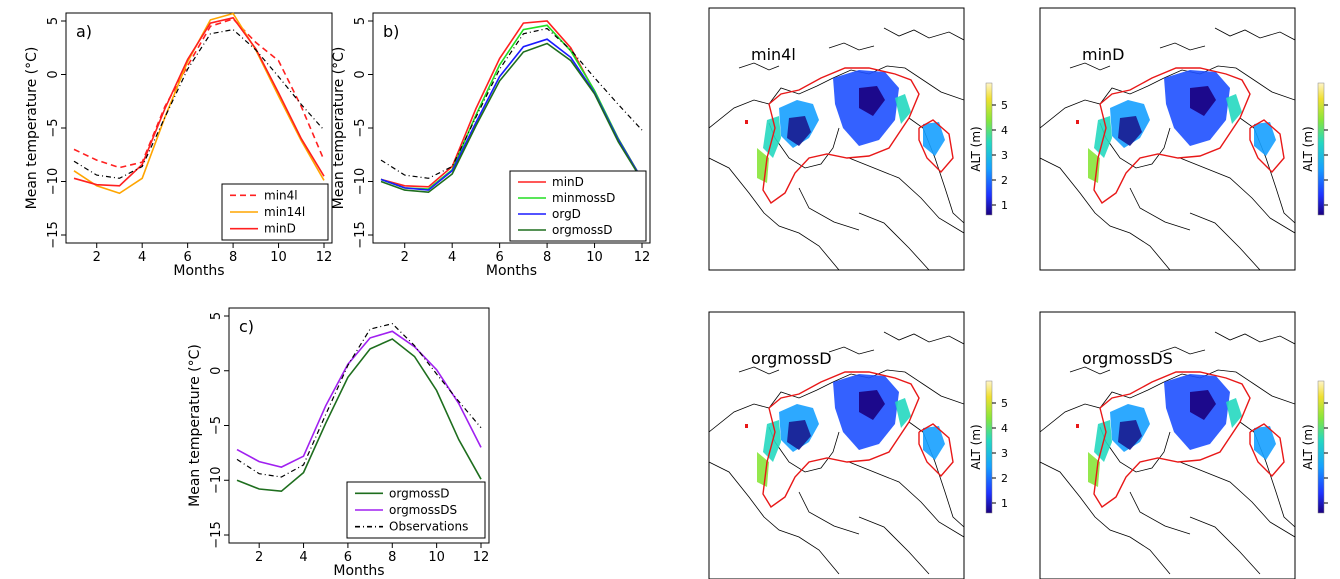  Describe the element at coordinates (391, 31) in the screenshot. I see `panel-label: b)` at that location.